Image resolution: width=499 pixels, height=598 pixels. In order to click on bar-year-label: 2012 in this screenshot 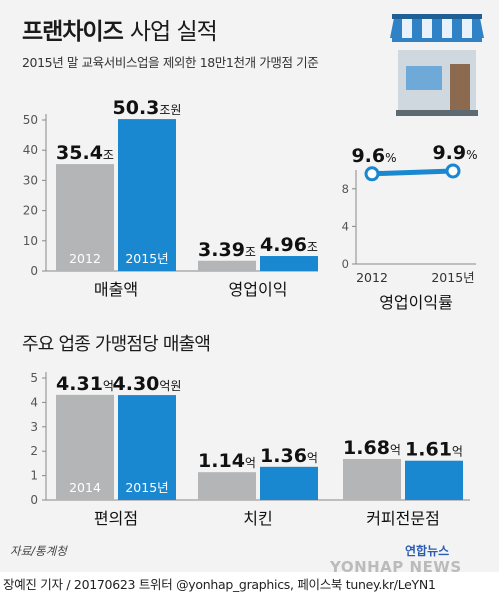, I will do `click(85, 258)`.